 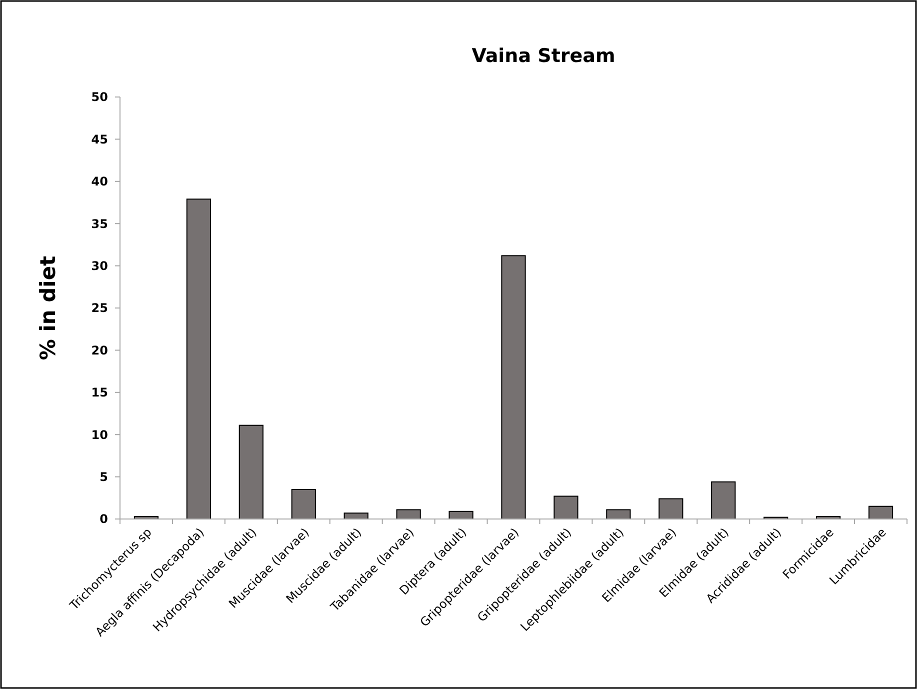 I want to click on chart-title: Vaina Stream, so click(x=544, y=56).